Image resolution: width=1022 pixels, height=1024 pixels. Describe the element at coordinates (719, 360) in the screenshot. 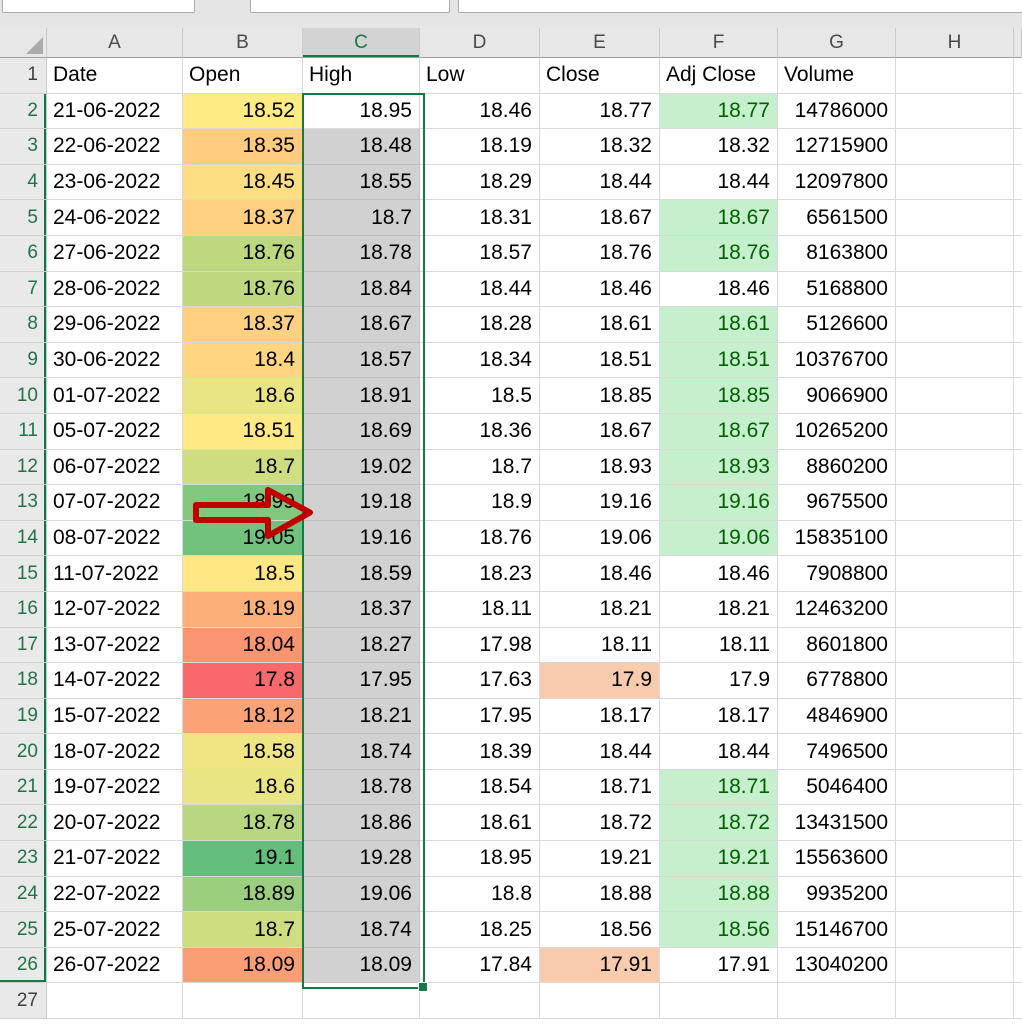

I see `cell-adj-close: 18.51` at that location.